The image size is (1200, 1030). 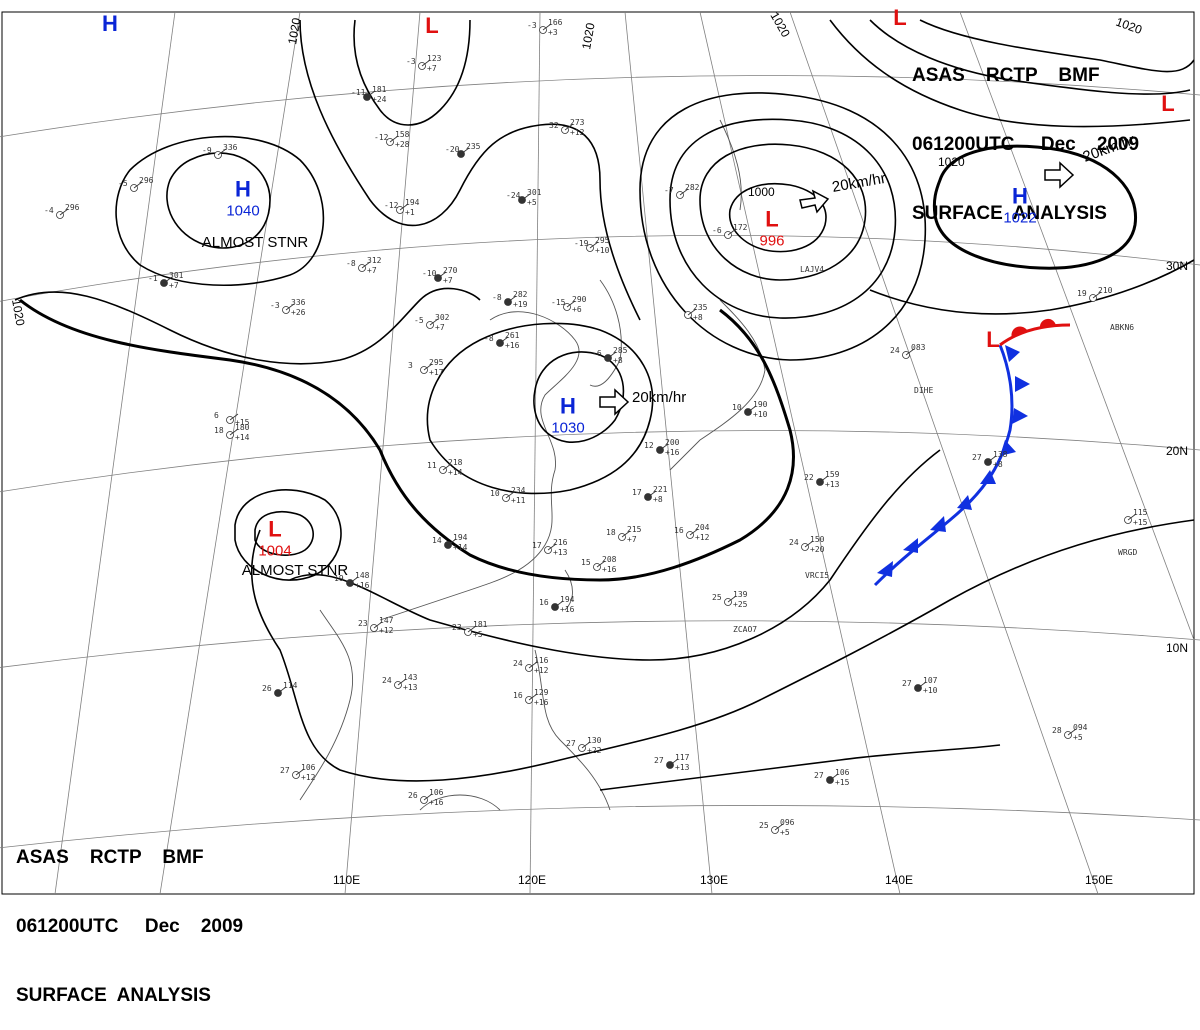 What do you see at coordinates (400, 682) in the screenshot?
I see `station-plot: 24 143+13` at bounding box center [400, 682].